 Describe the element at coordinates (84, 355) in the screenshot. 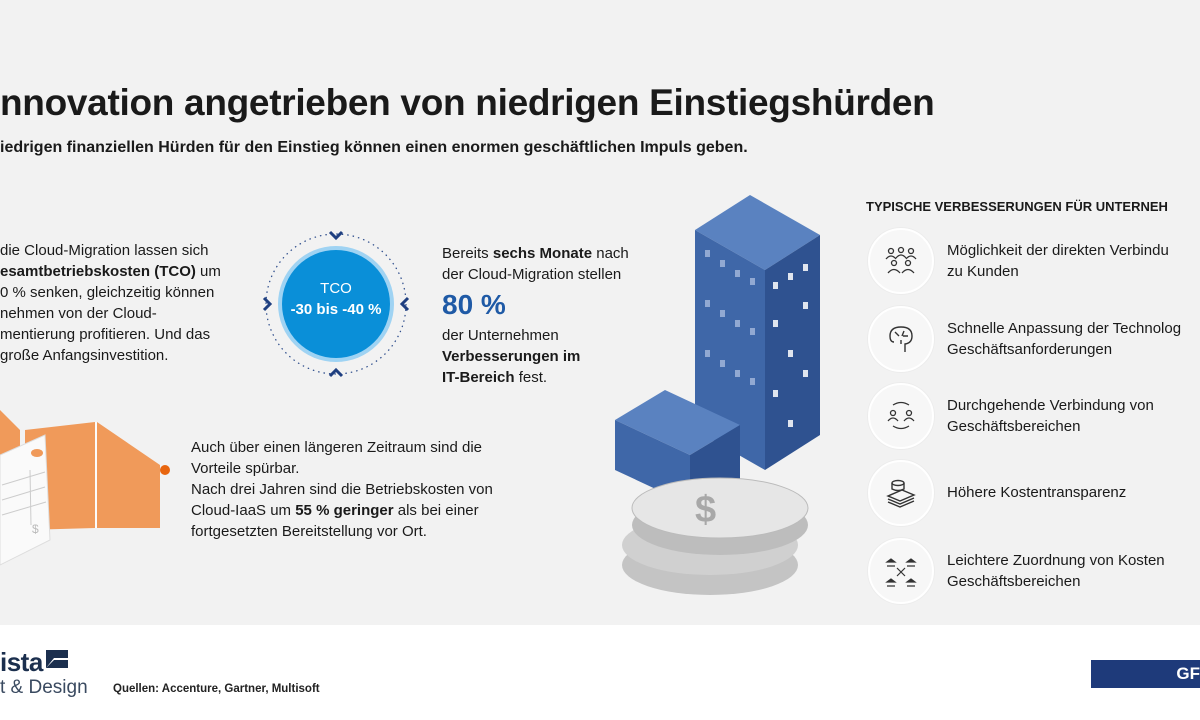

I see `line: große Anfangsinvestition.` at that location.